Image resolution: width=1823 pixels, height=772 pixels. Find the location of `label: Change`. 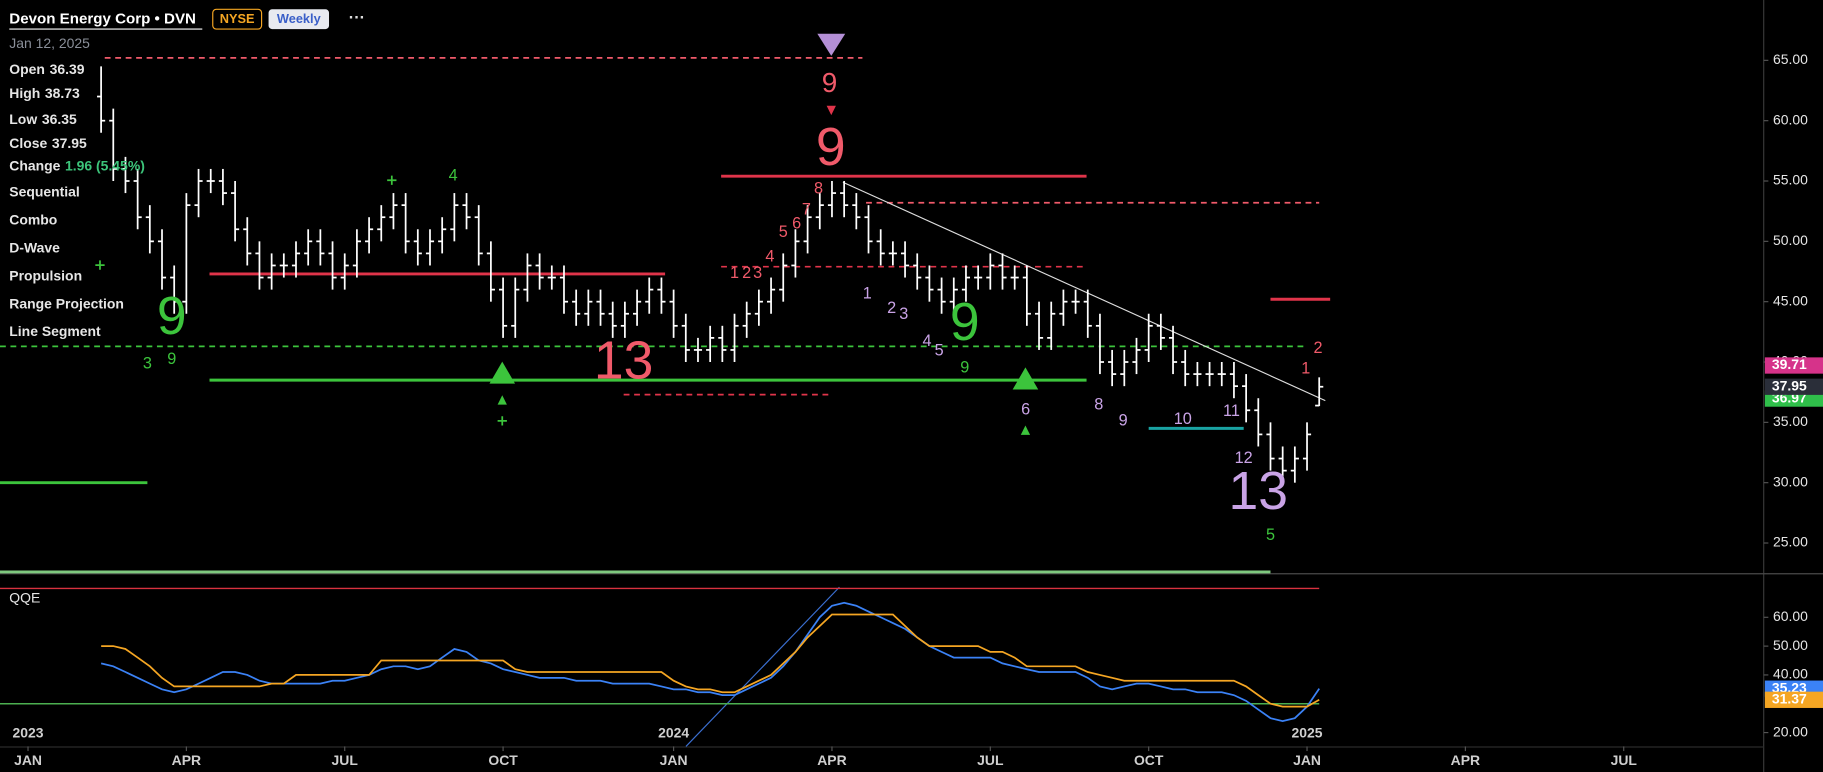

label: Change is located at coordinates (34, 165).